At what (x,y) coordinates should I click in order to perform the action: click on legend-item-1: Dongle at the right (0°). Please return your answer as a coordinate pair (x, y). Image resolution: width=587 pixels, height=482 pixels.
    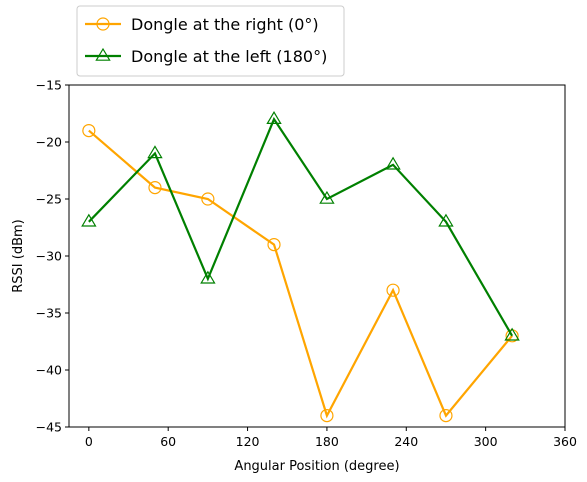
    Looking at the image, I should click on (202, 24).